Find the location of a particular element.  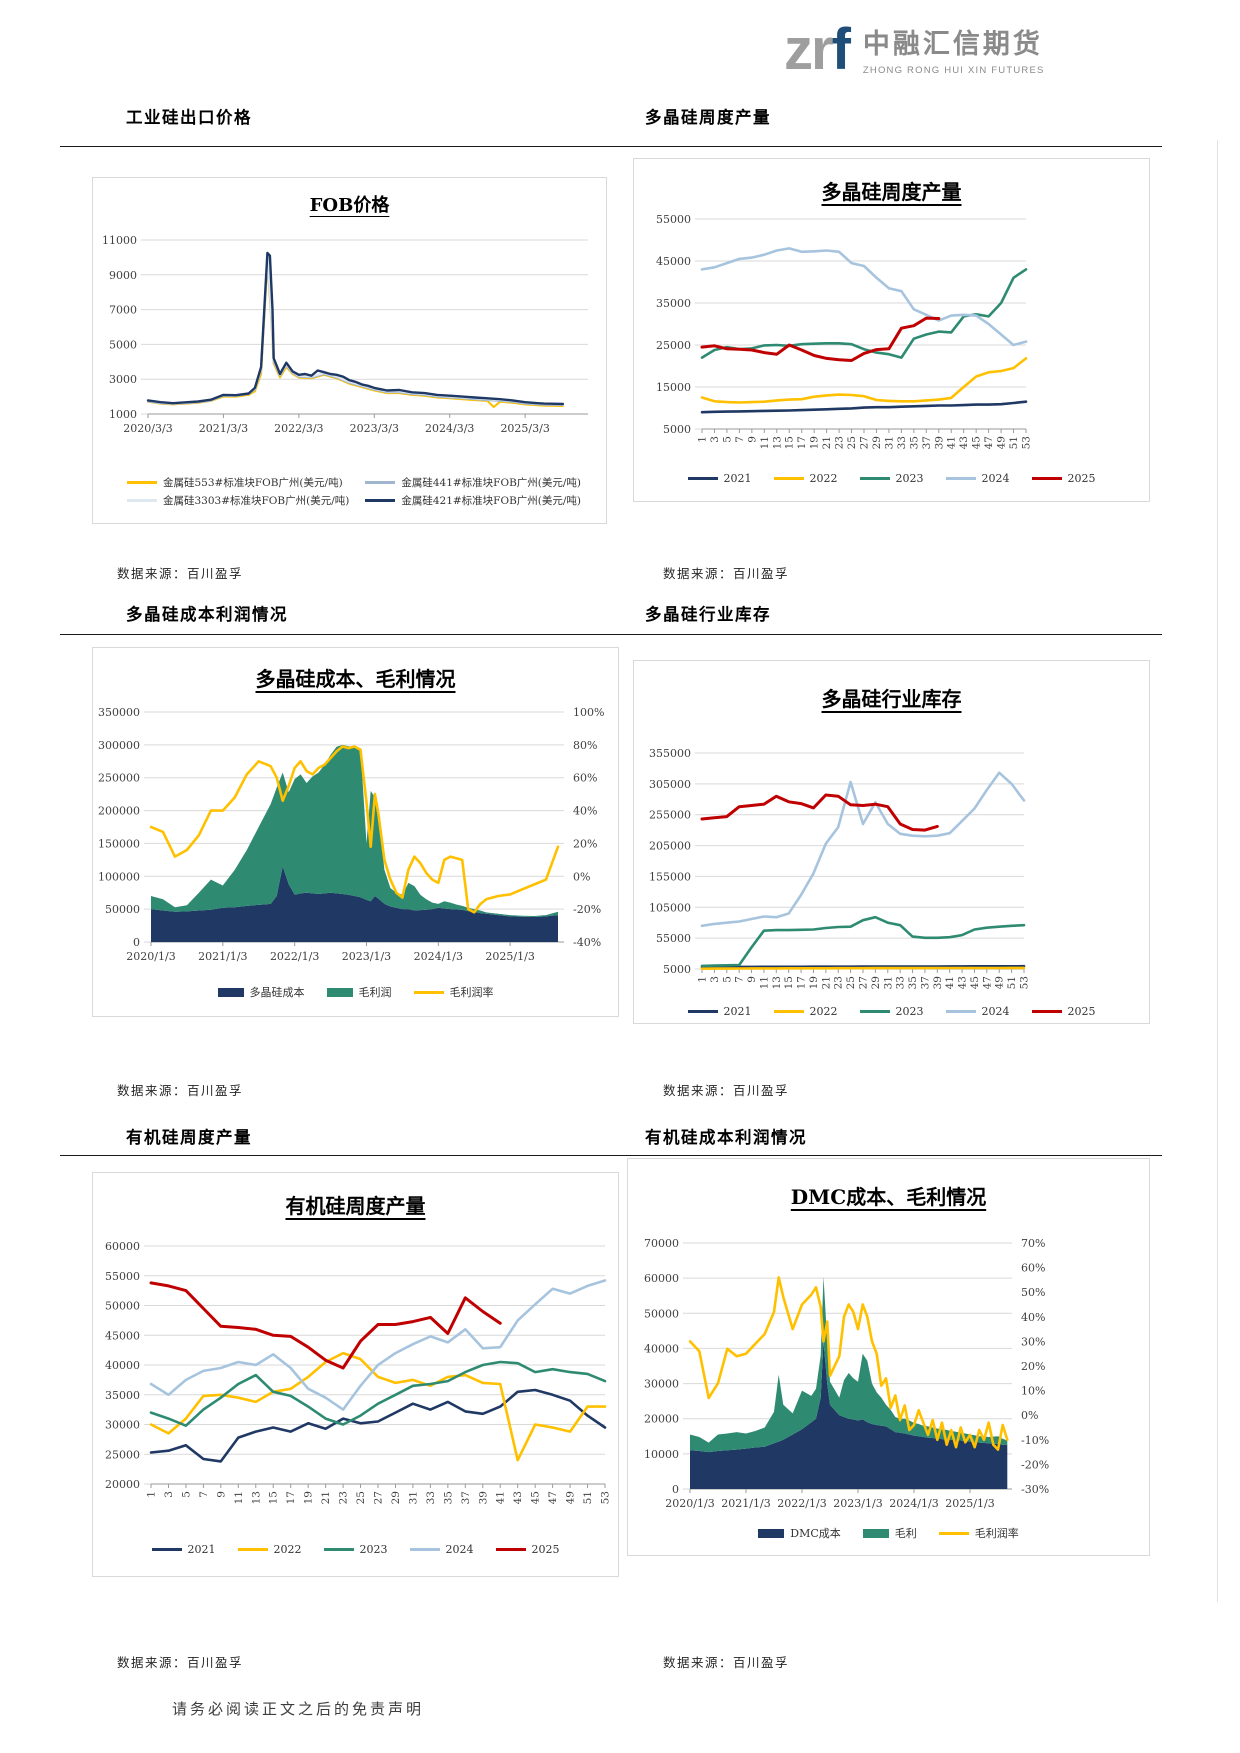

svg-text: 155000 is located at coordinates (670, 876).